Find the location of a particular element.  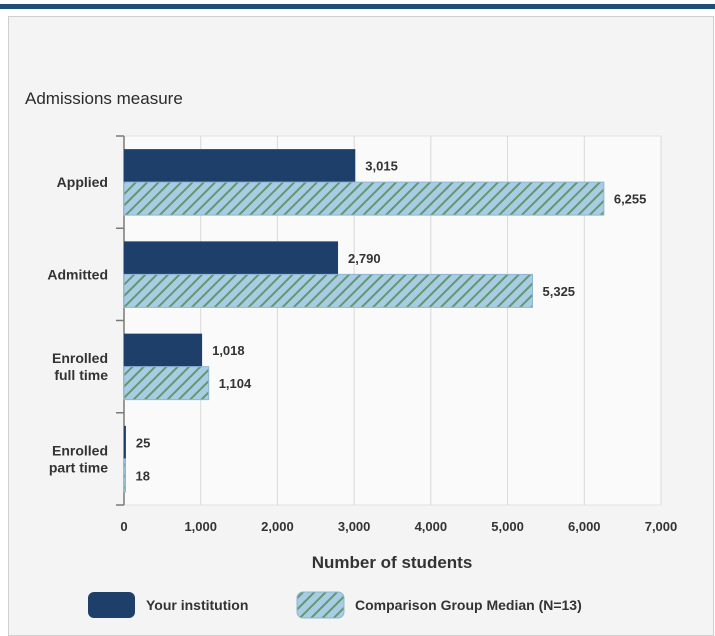

data-label: 2,790 is located at coordinates (364, 258).